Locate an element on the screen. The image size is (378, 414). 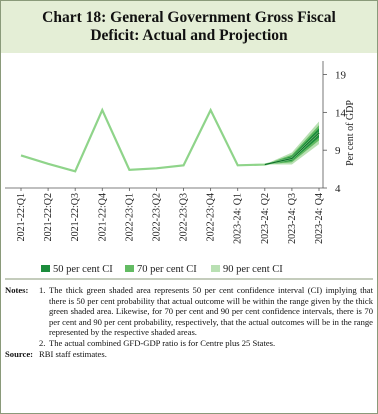
x-tick-label: 2023-24: Q3 is located at coordinates (292, 218).